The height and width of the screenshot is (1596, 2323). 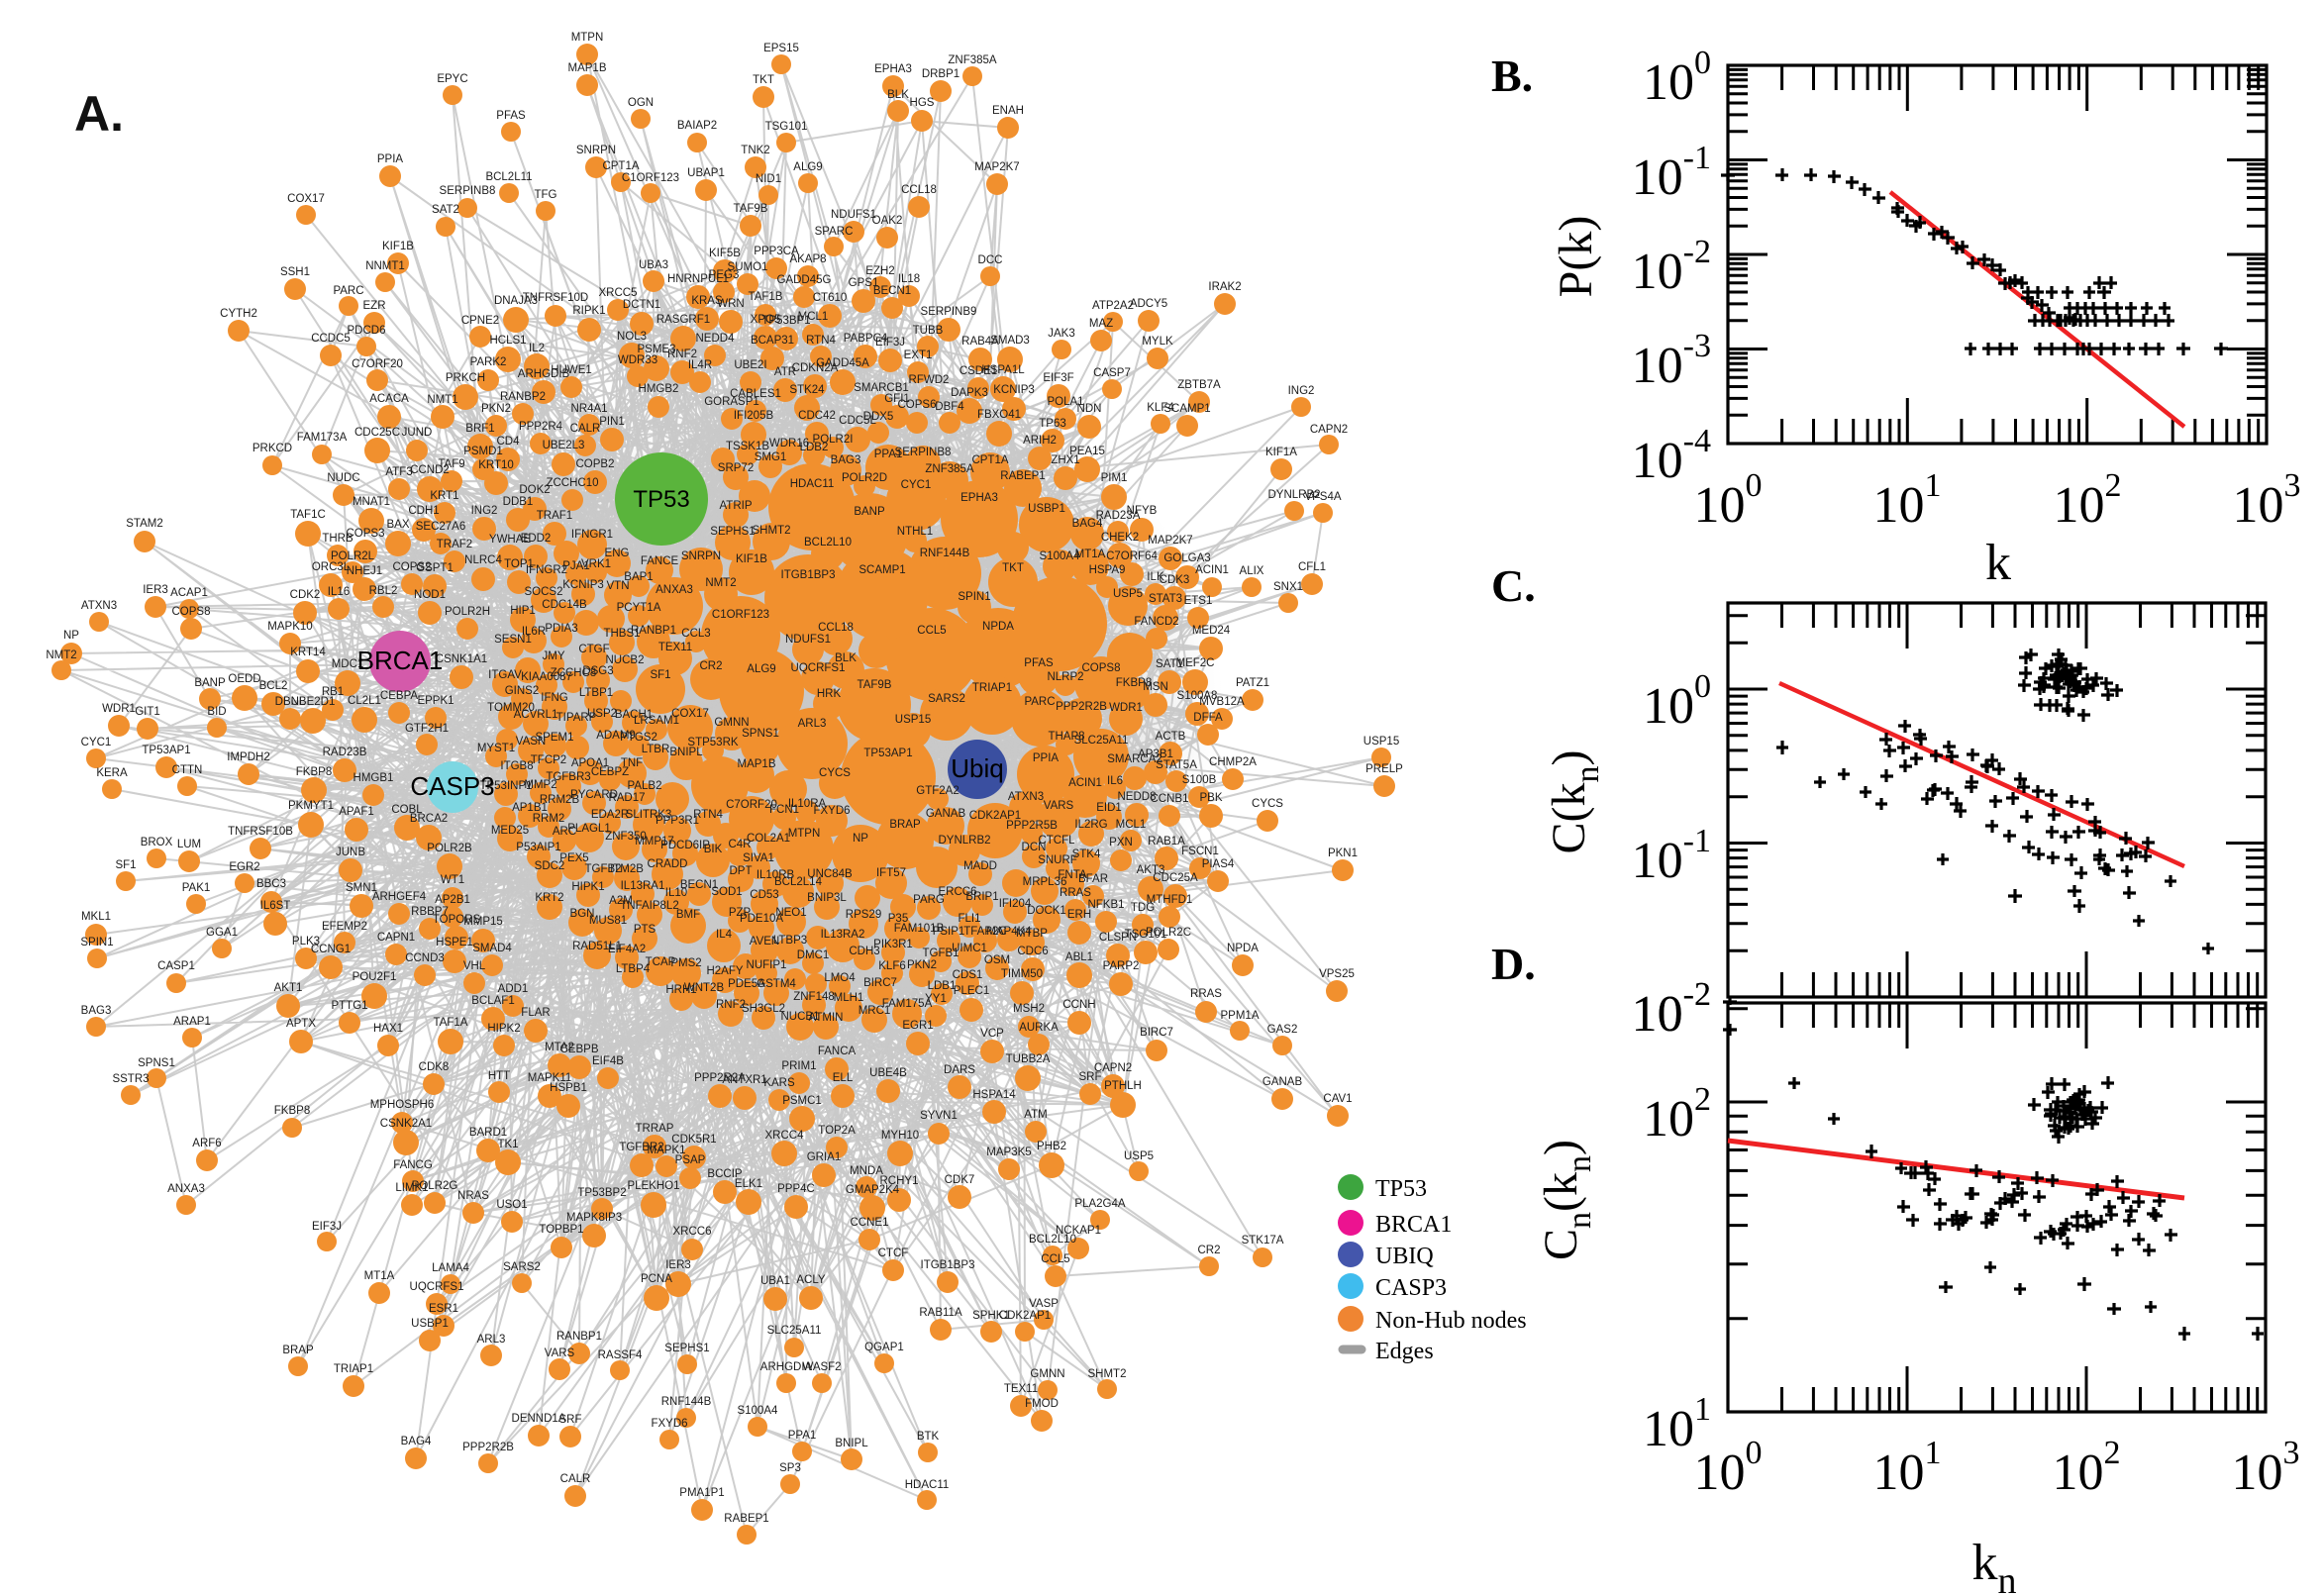 I want to click on svg-text: S100A4, so click(x=1060, y=556).